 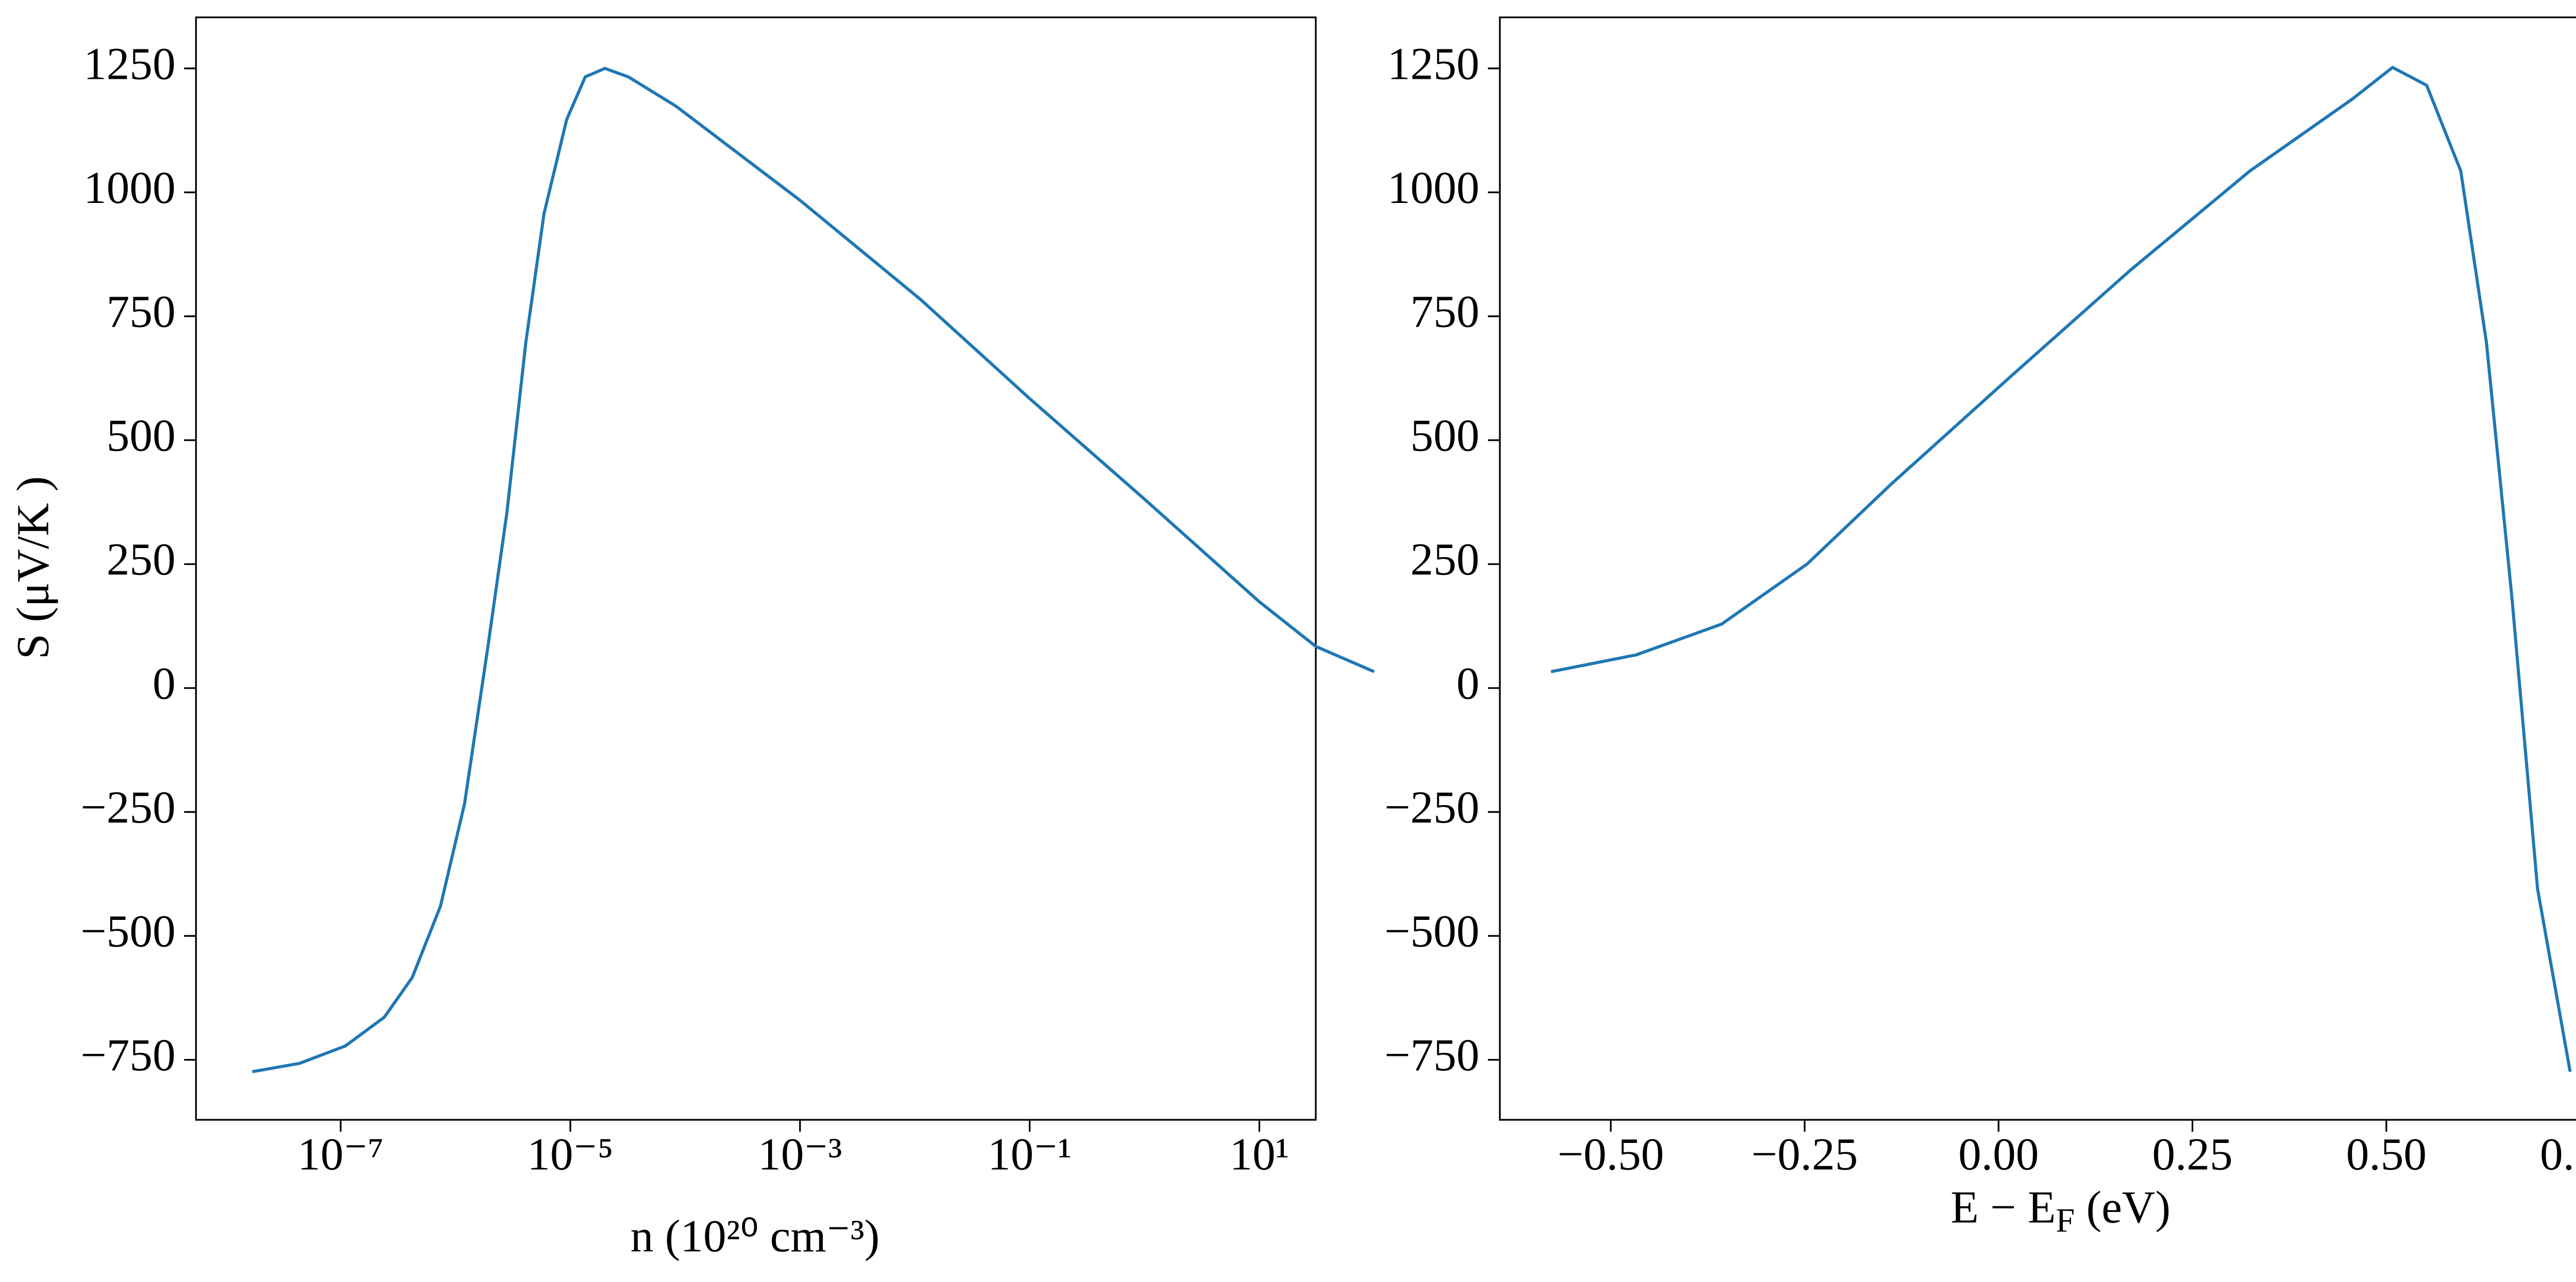 What do you see at coordinates (2003, 1207) in the screenshot?
I see `x-label-part: E − E` at bounding box center [2003, 1207].